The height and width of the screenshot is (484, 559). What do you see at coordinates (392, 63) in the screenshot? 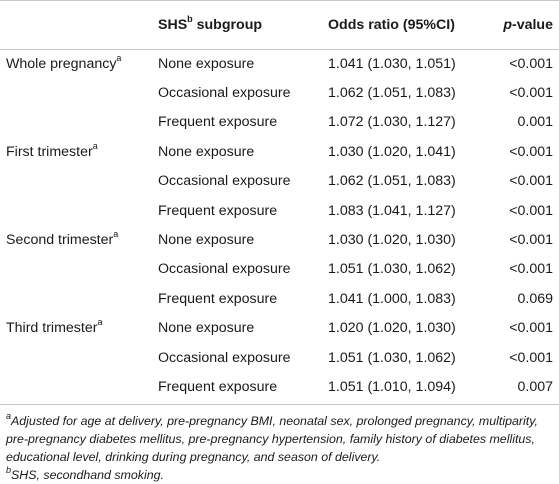
I see `cell-odds-ratio: 1.041 (1.030, 1.051)` at bounding box center [392, 63].